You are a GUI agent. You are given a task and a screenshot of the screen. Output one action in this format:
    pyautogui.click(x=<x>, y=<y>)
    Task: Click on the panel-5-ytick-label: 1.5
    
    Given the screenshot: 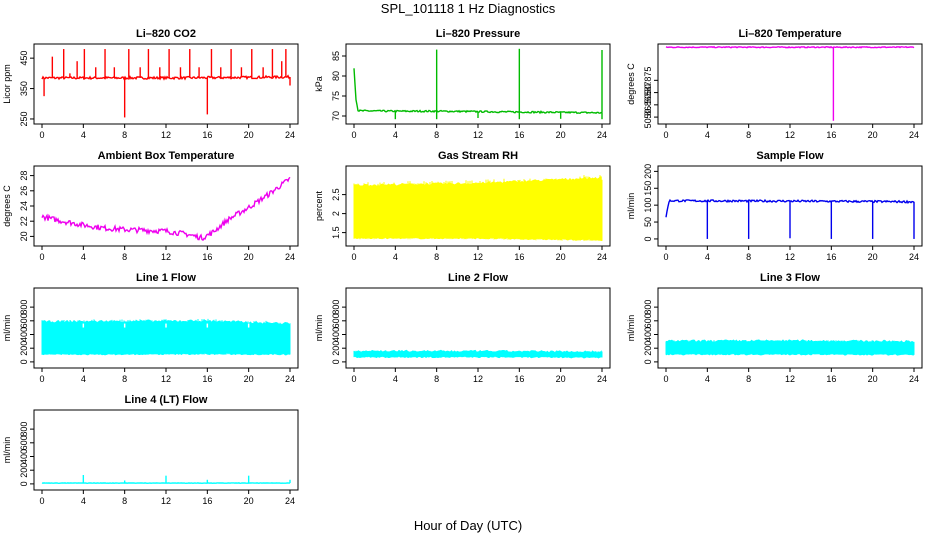 What is the action you would take?
    pyautogui.click(x=336, y=232)
    